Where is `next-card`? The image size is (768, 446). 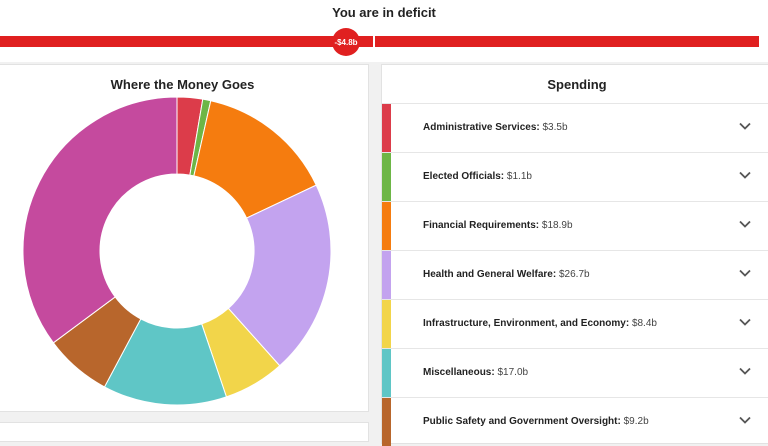
next-card is located at coordinates (184, 432).